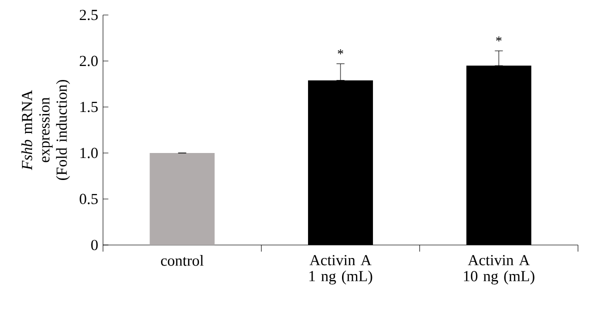  Describe the element at coordinates (89, 153) in the screenshot. I see `y-tick-label: 1.0` at that location.